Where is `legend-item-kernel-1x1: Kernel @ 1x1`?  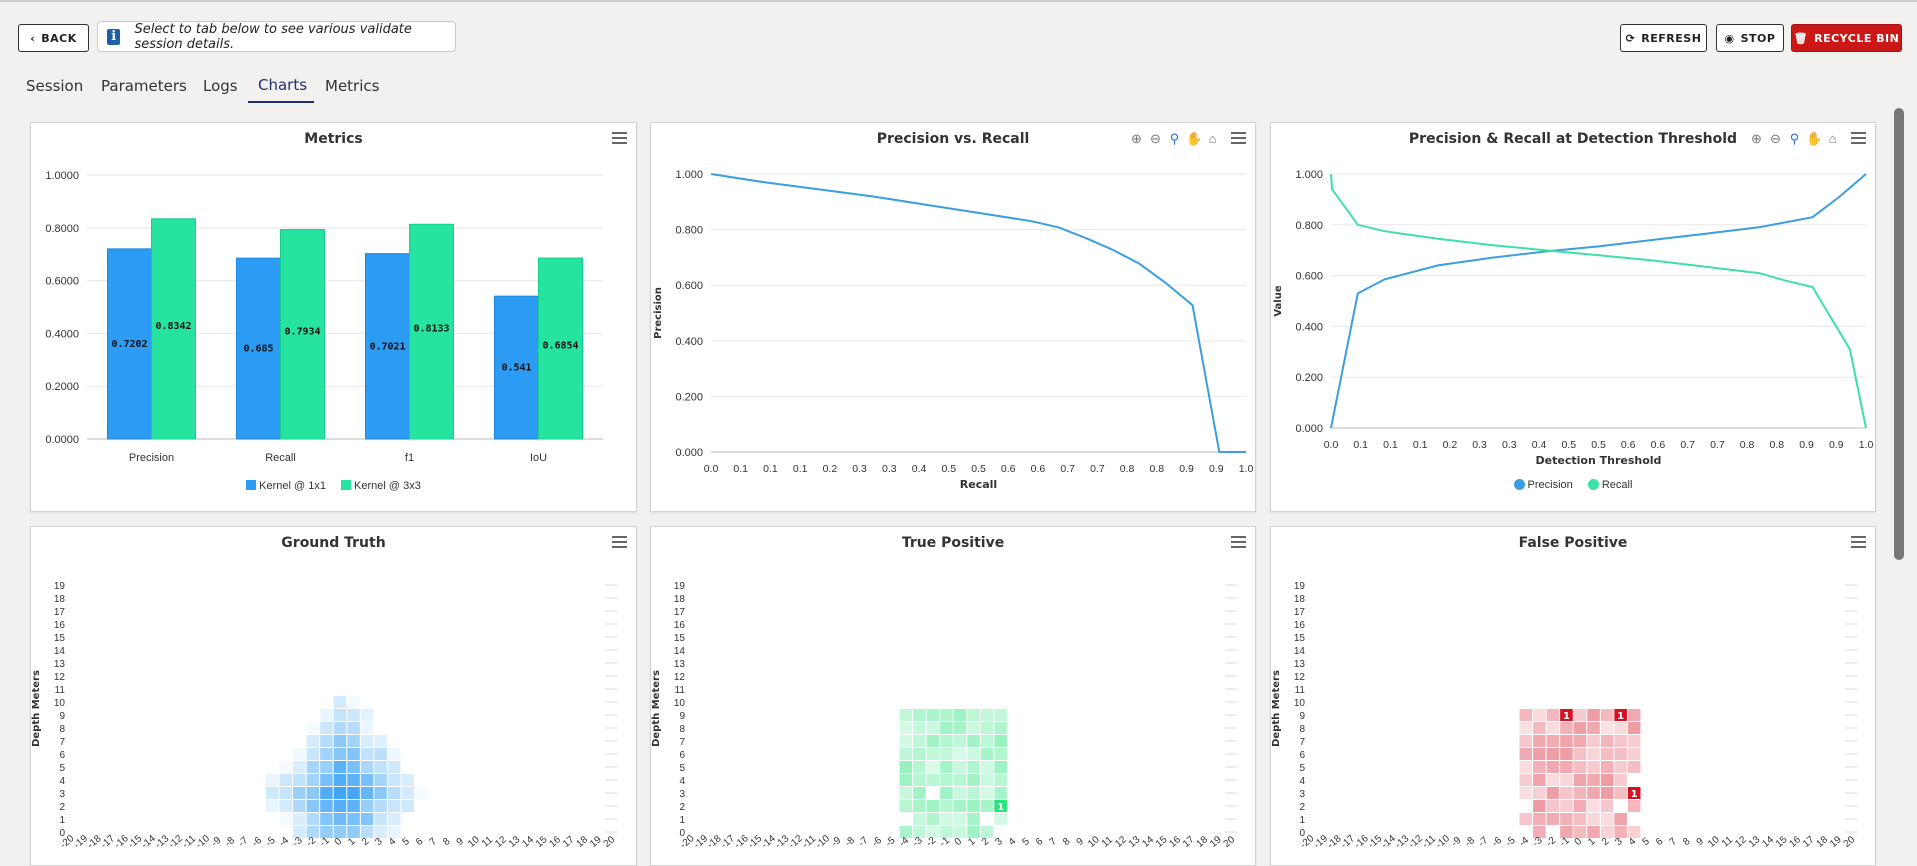
legend-item-kernel-1x1: Kernel @ 1x1 is located at coordinates (286, 486).